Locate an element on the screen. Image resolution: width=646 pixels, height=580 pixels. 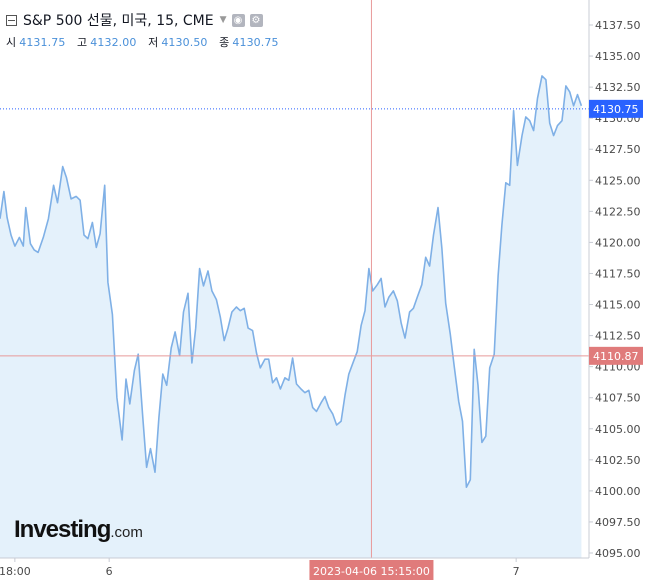
crosshair-time-tag-bg is located at coordinates (371, 570).